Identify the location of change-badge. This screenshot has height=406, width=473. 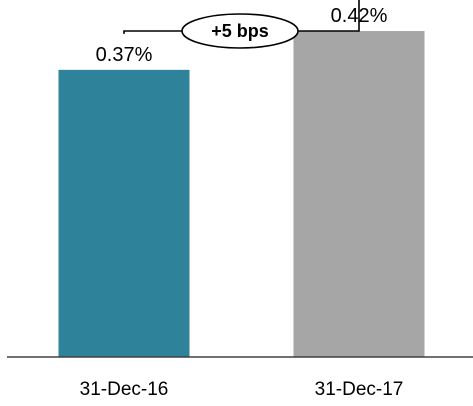
(240, 31).